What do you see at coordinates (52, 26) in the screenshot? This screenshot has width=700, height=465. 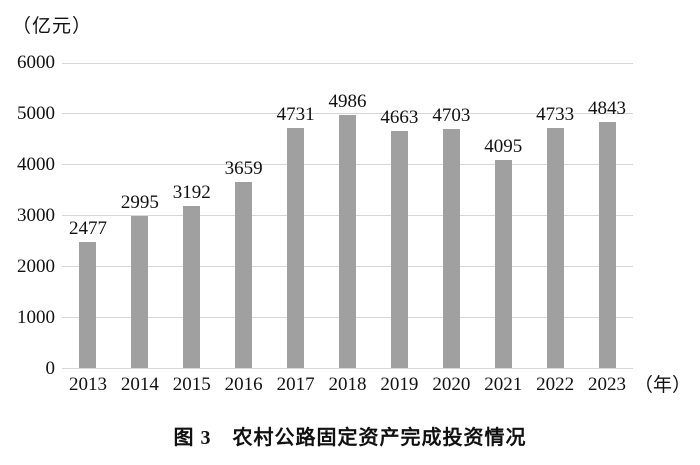 I see `y-axis-unit-label: （亿元）` at bounding box center [52, 26].